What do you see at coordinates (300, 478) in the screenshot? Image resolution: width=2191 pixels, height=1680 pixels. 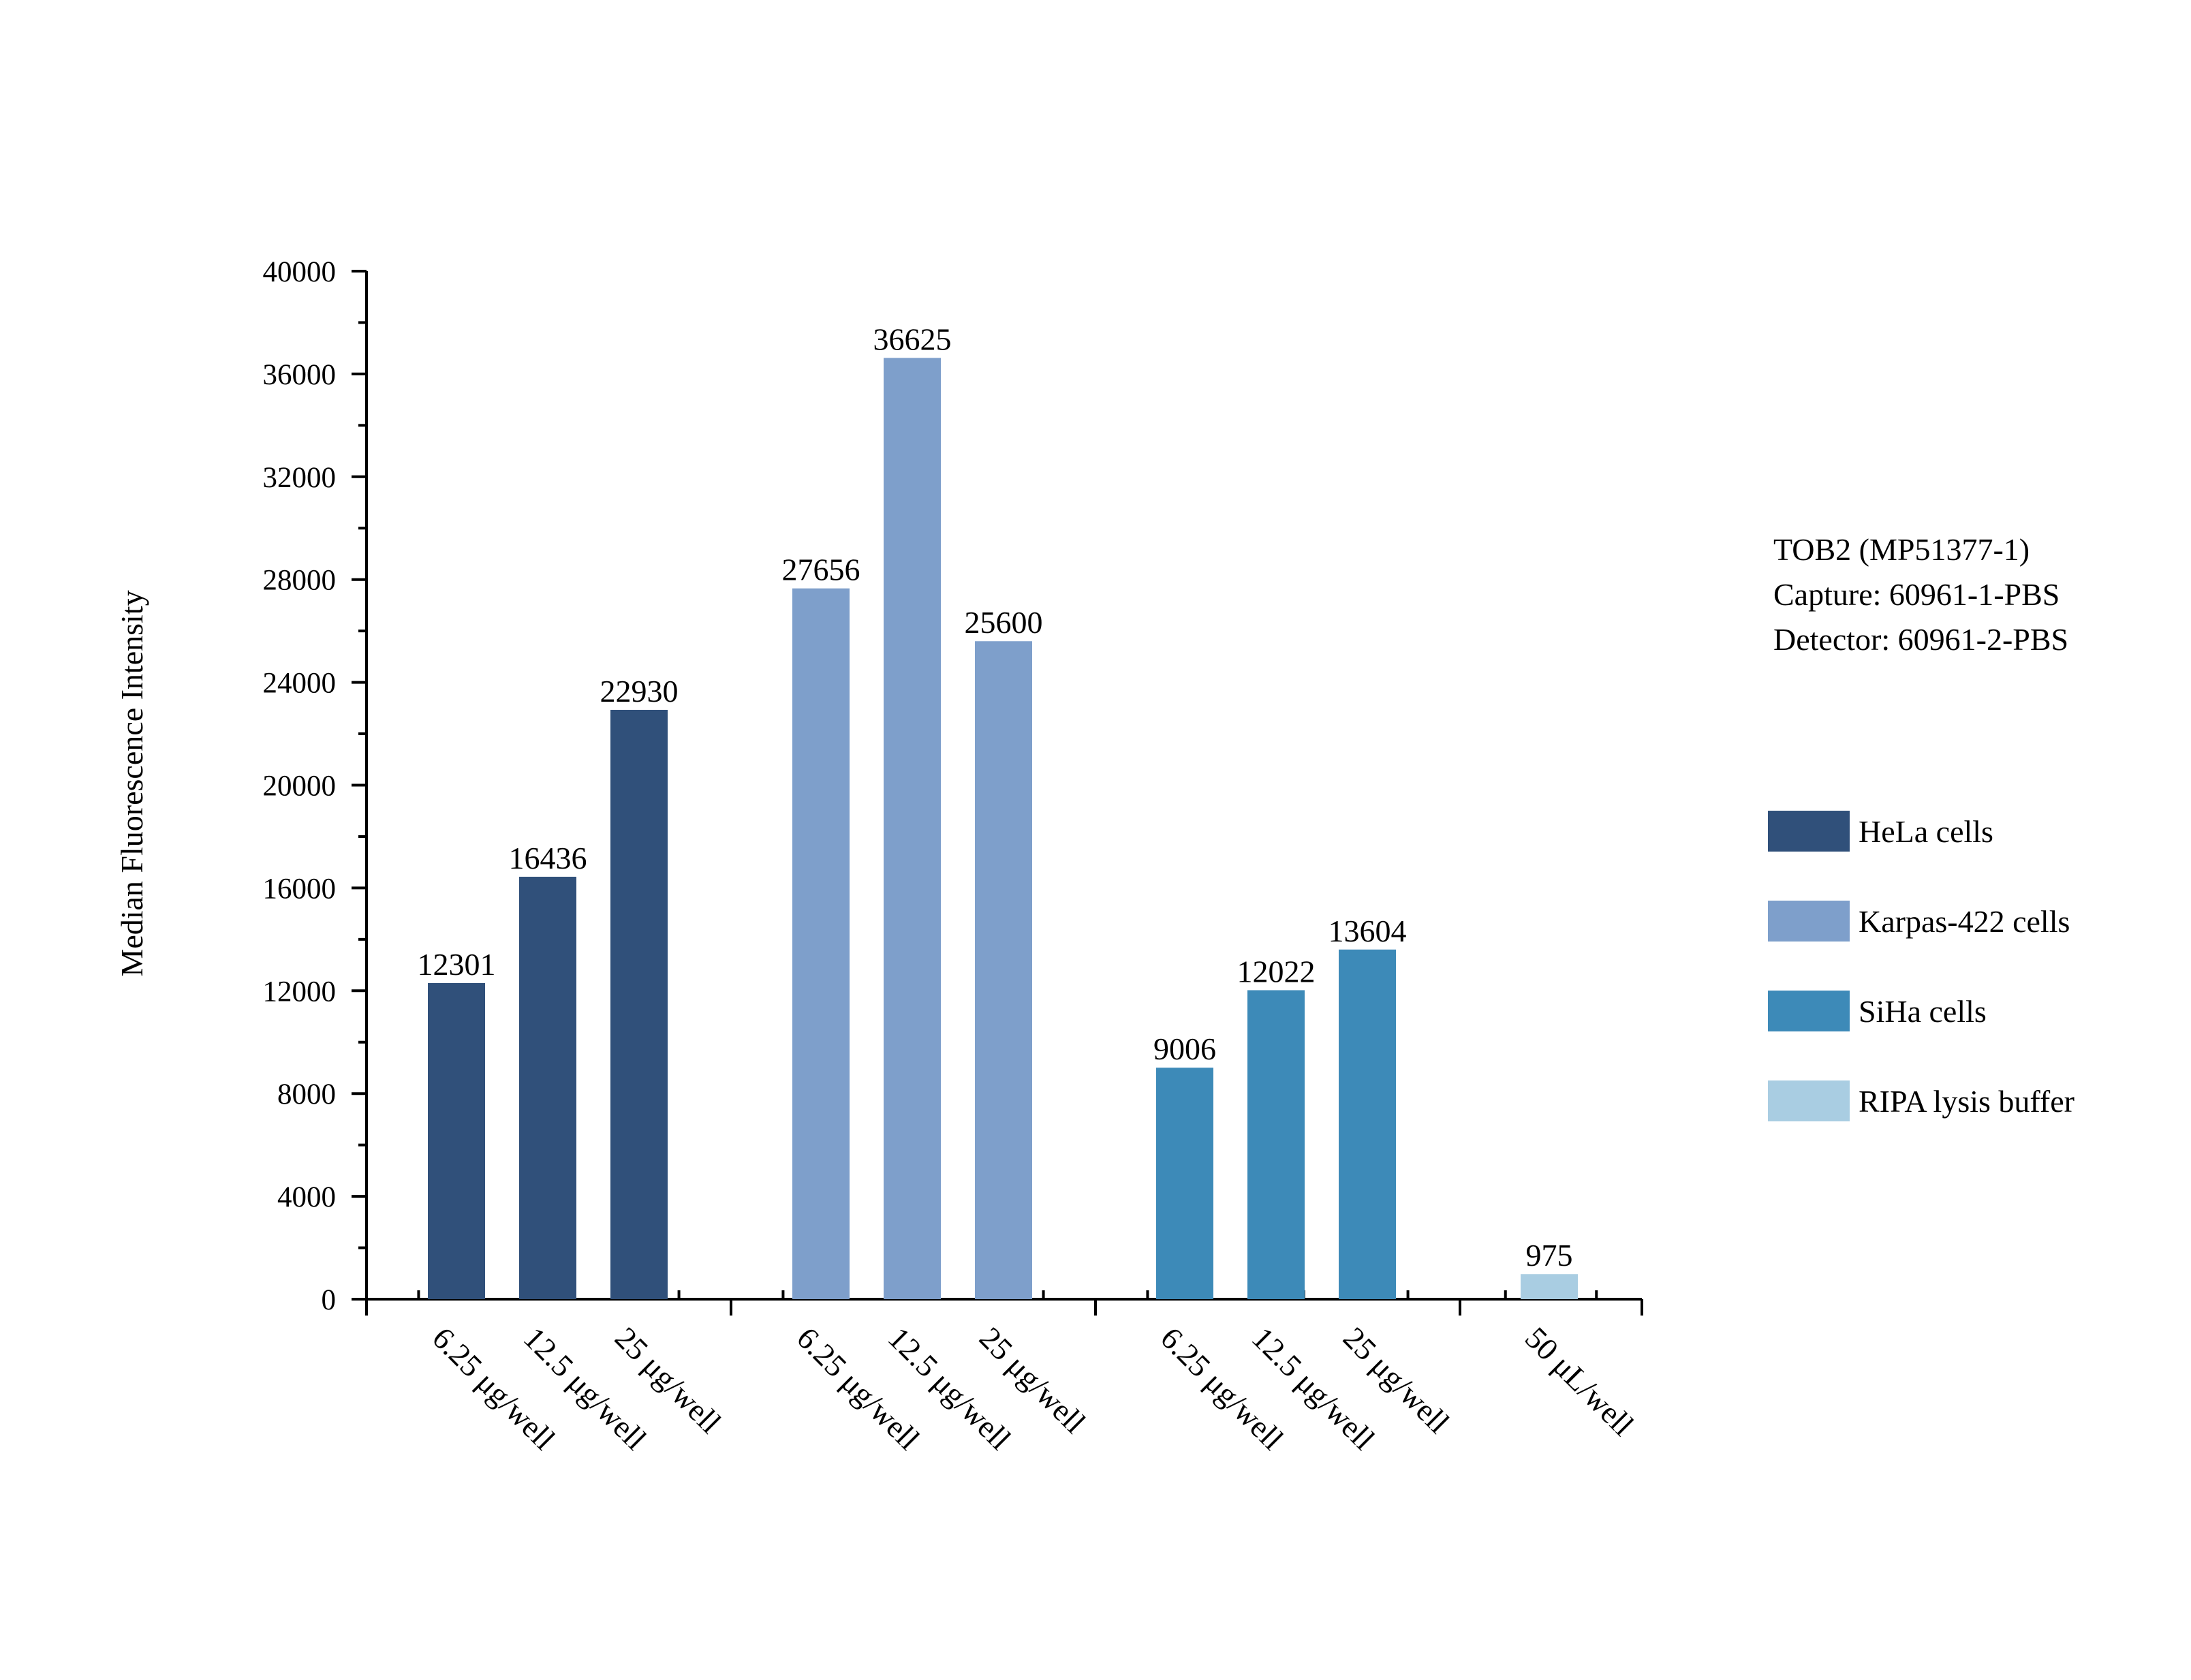 I see `y-tick-label: 32000` at bounding box center [300, 478].